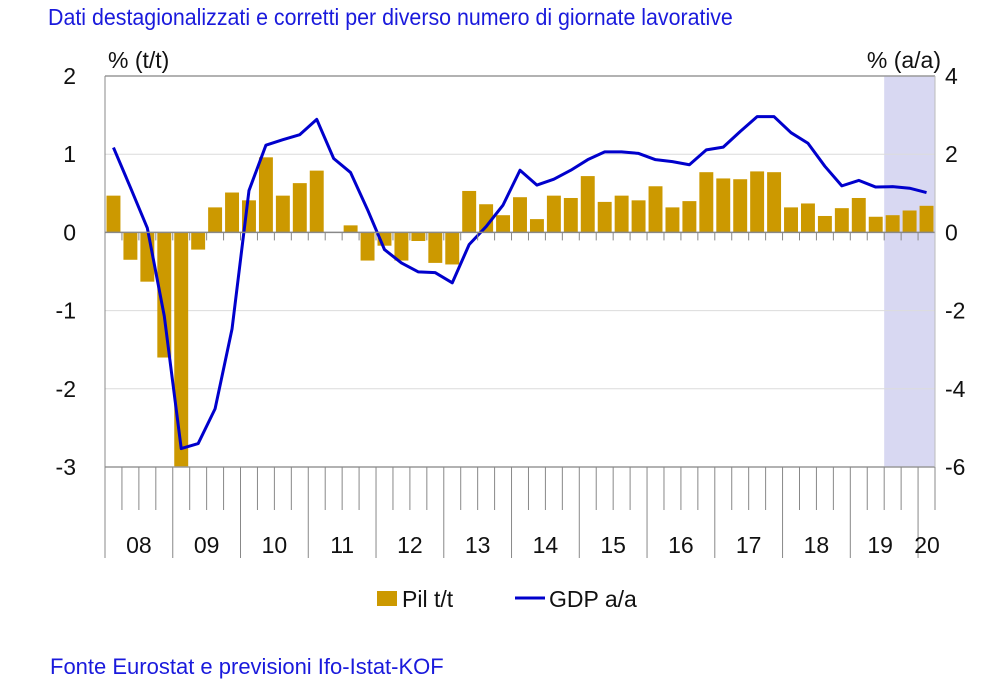 Image resolution: width=991 pixels, height=682 pixels. What do you see at coordinates (681, 545) in the screenshot?
I see `x-year-label: 16` at bounding box center [681, 545].